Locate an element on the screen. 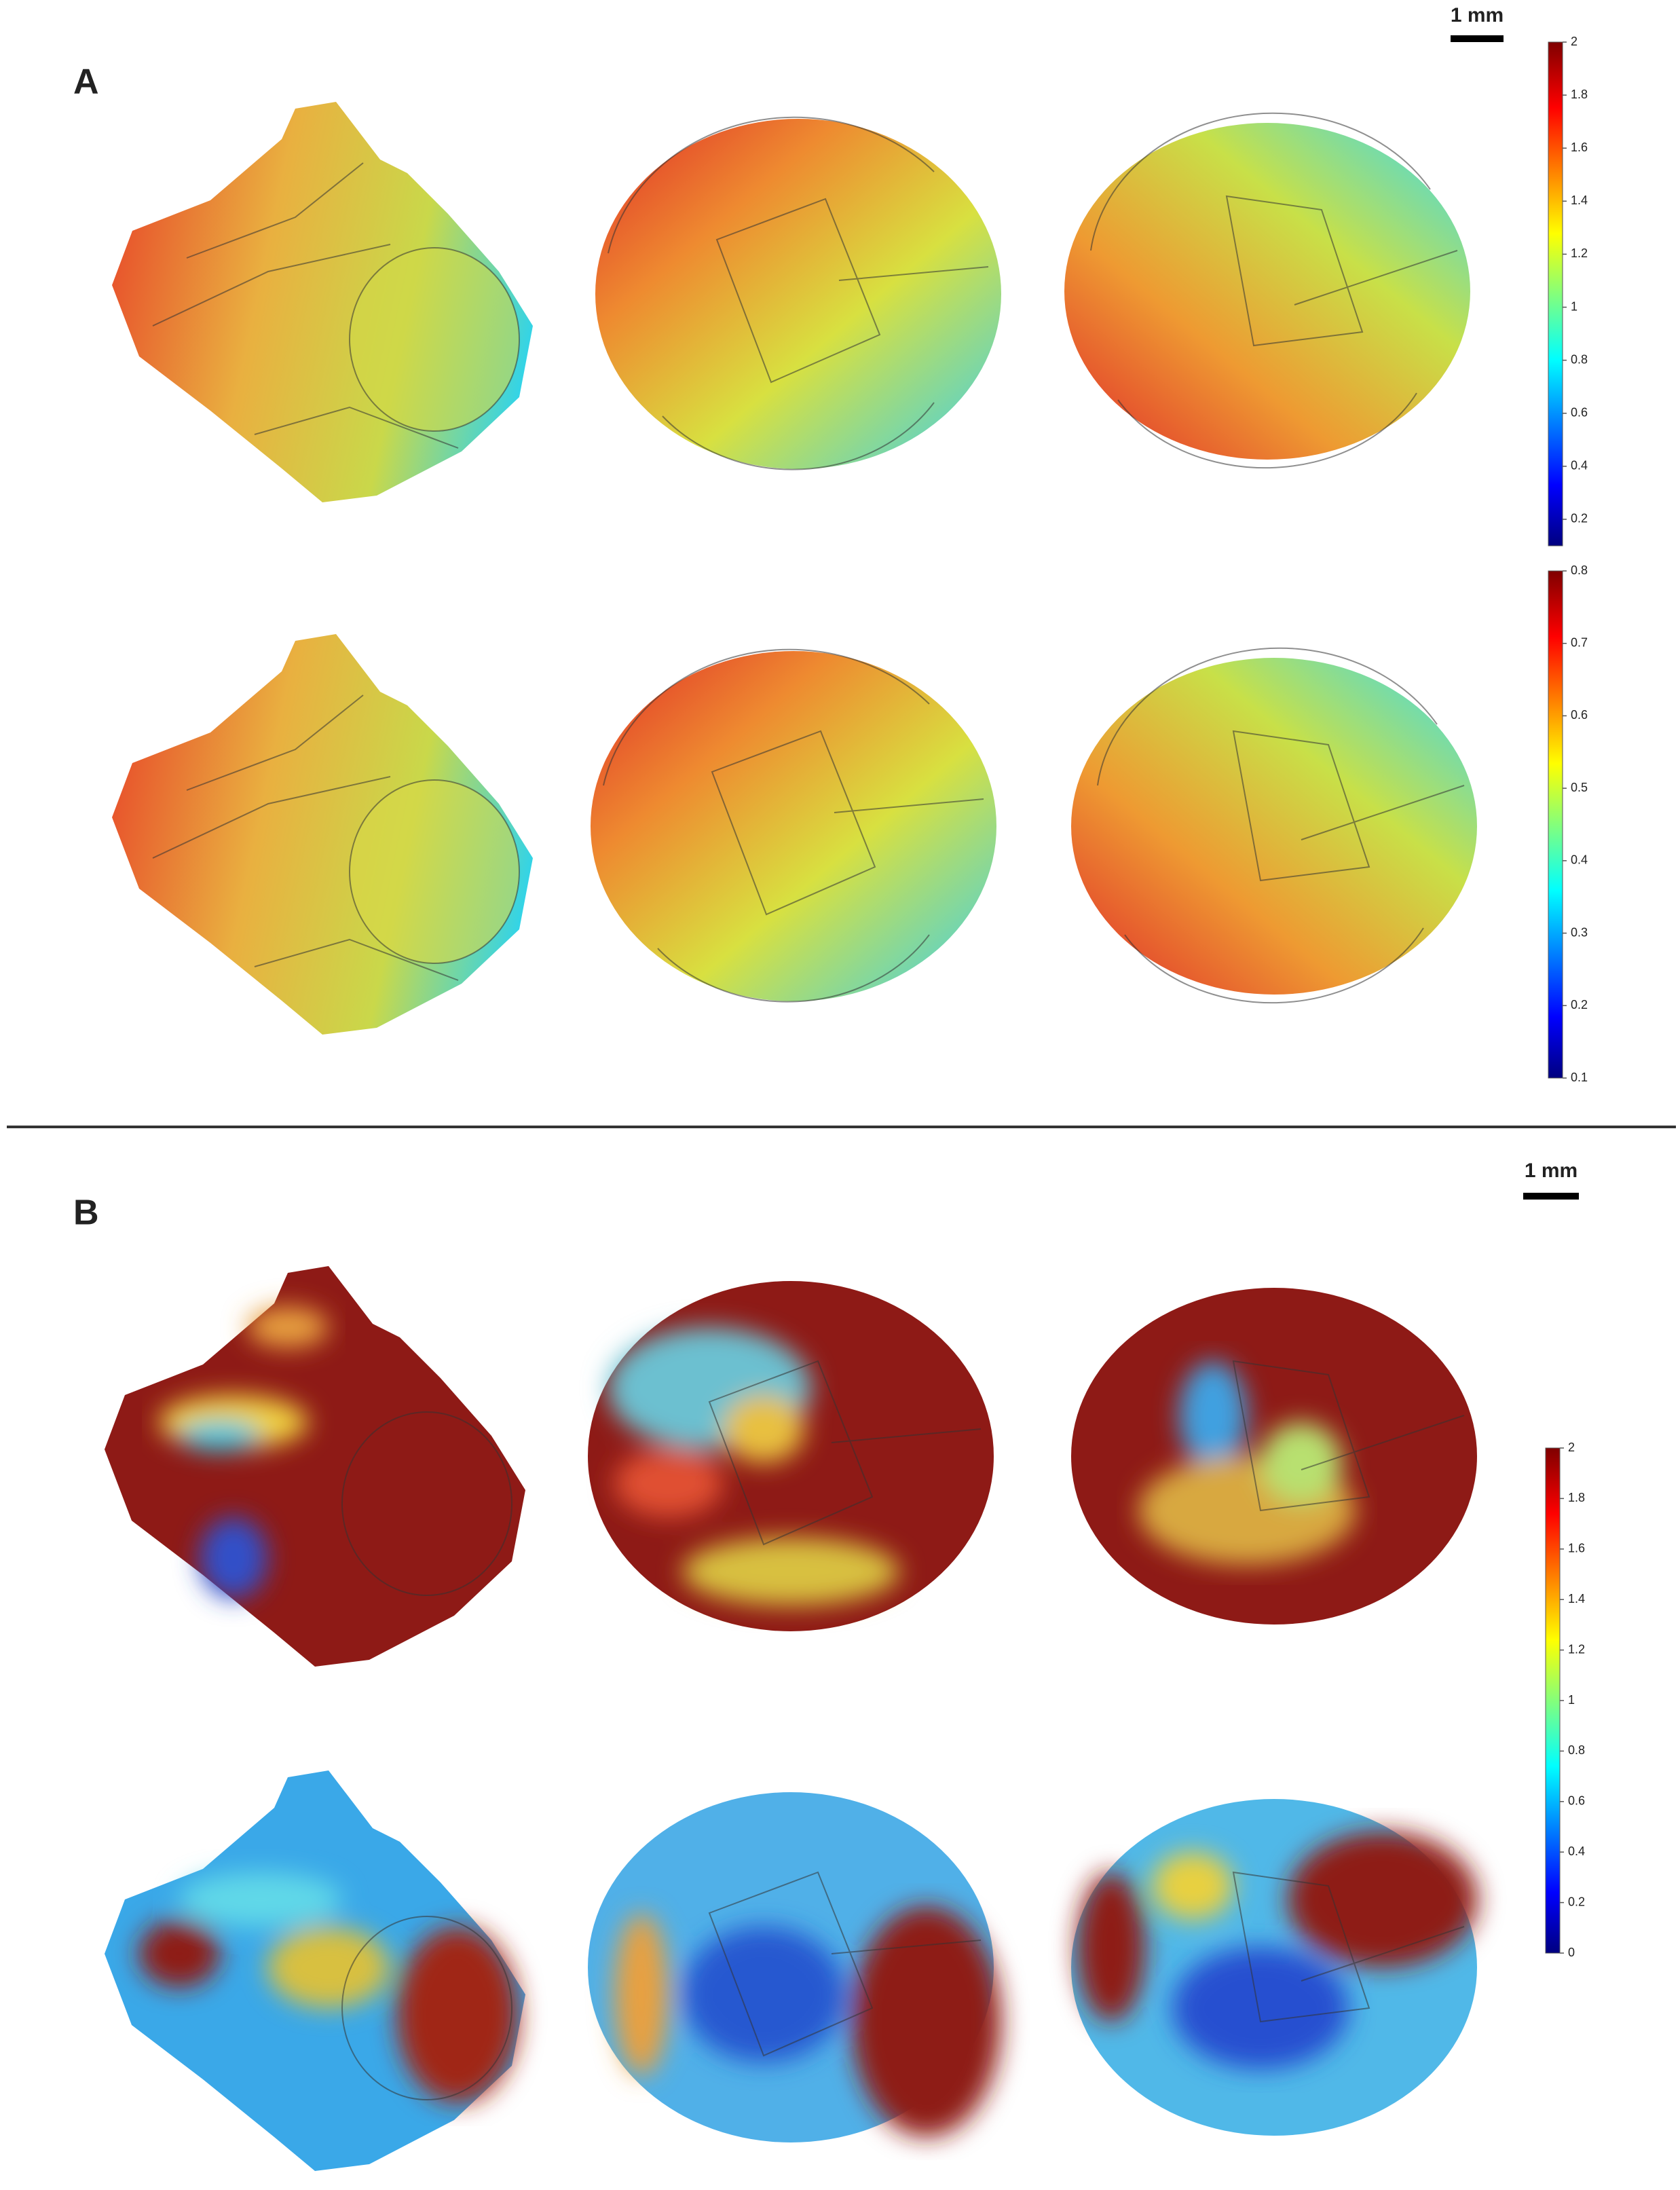 The width and height of the screenshot is (1680, 2190). colorbar-tick-label: 0.1 is located at coordinates (1579, 1077).